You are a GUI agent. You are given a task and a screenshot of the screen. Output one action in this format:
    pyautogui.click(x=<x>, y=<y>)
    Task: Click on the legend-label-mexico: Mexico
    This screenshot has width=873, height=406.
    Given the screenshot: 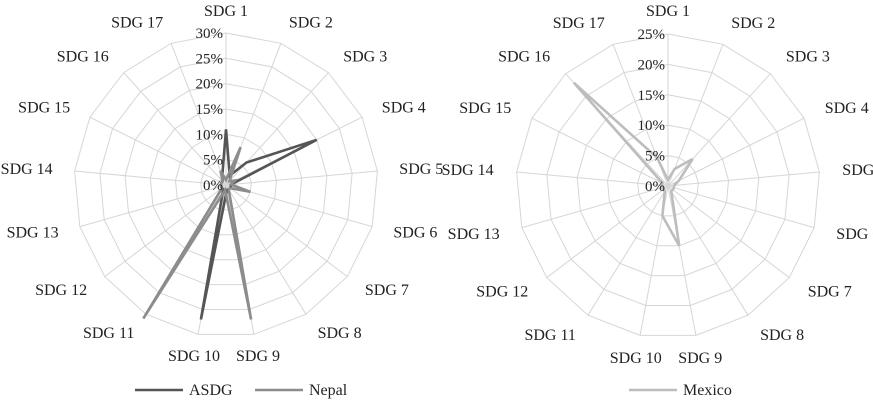 What is the action you would take?
    pyautogui.click(x=707, y=390)
    